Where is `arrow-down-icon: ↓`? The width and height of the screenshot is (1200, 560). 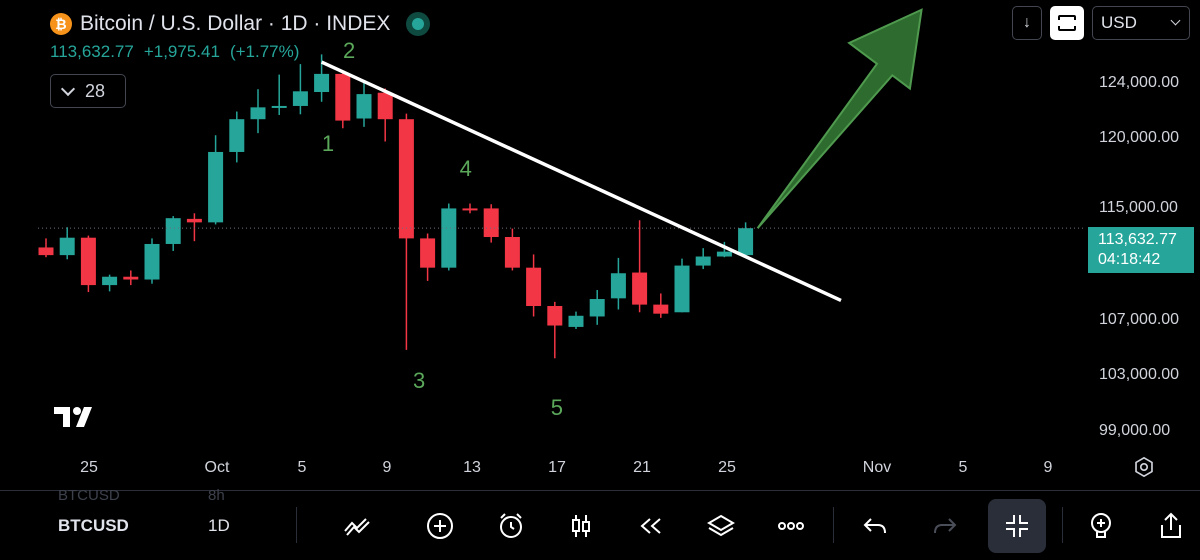 arrow-down-icon: ↓ is located at coordinates (1027, 22).